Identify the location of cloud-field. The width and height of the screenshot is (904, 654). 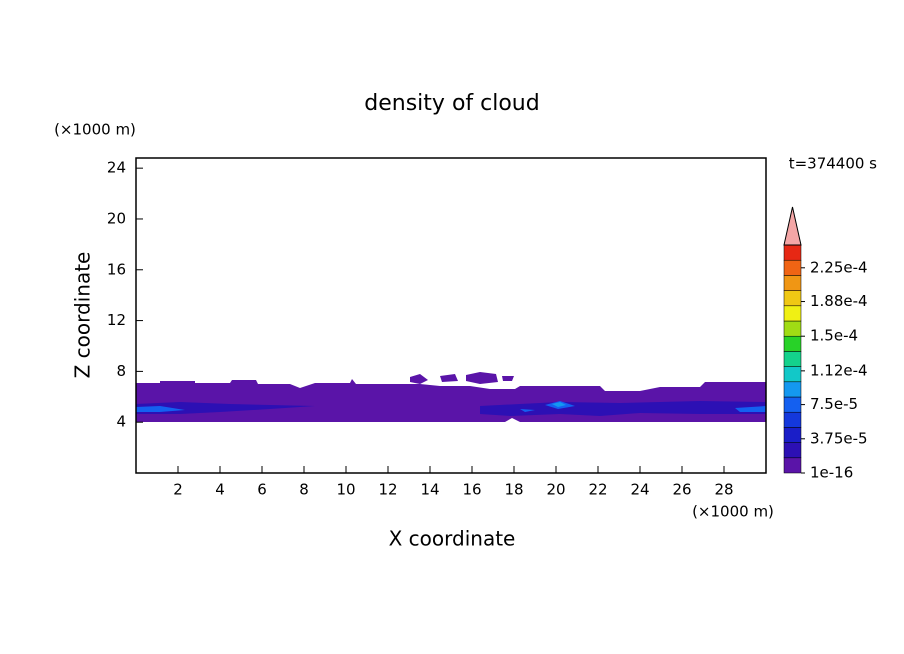
(451, 397).